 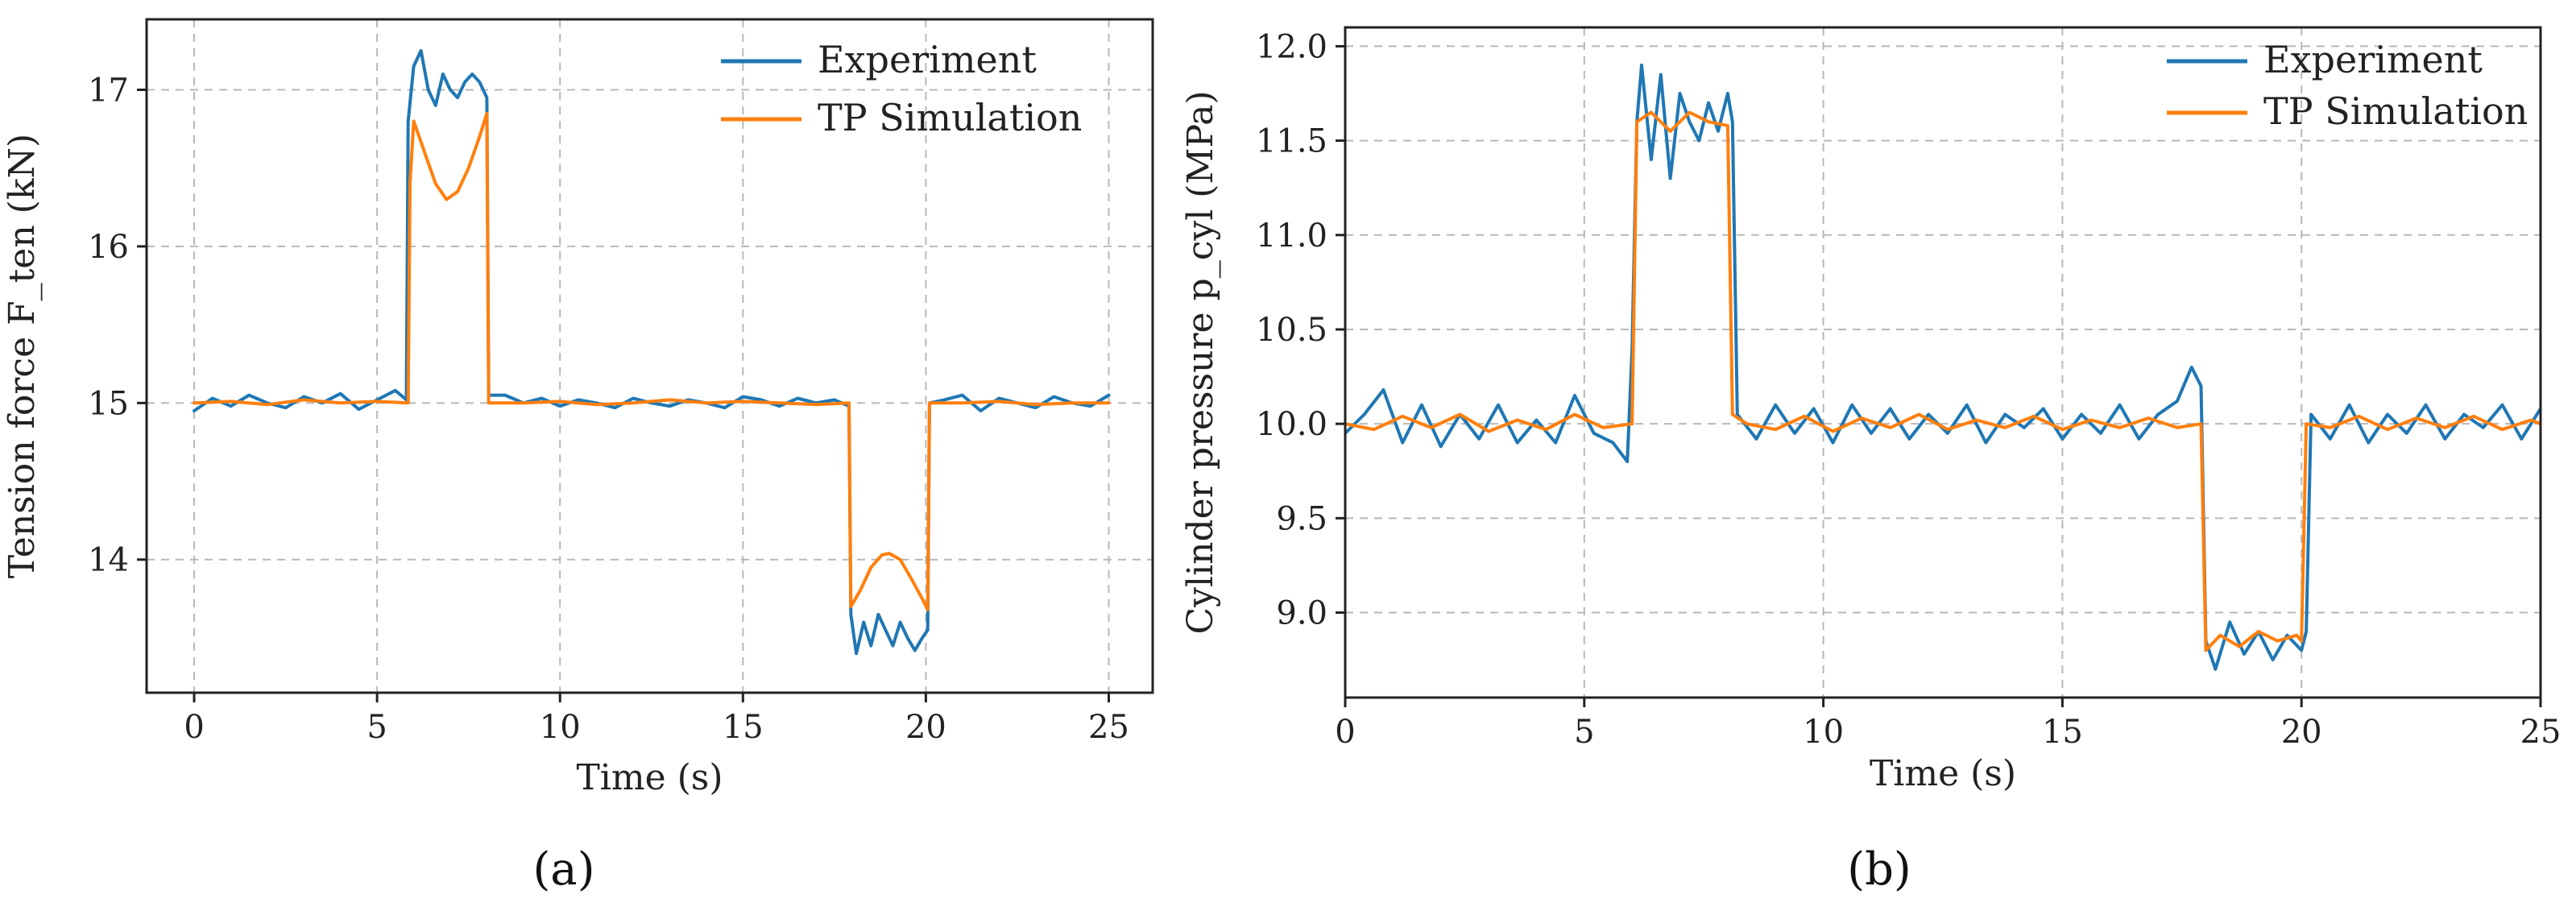 What do you see at coordinates (2062, 733) in the screenshot?
I see `chart-b-x-tick-label-3: 15` at bounding box center [2062, 733].